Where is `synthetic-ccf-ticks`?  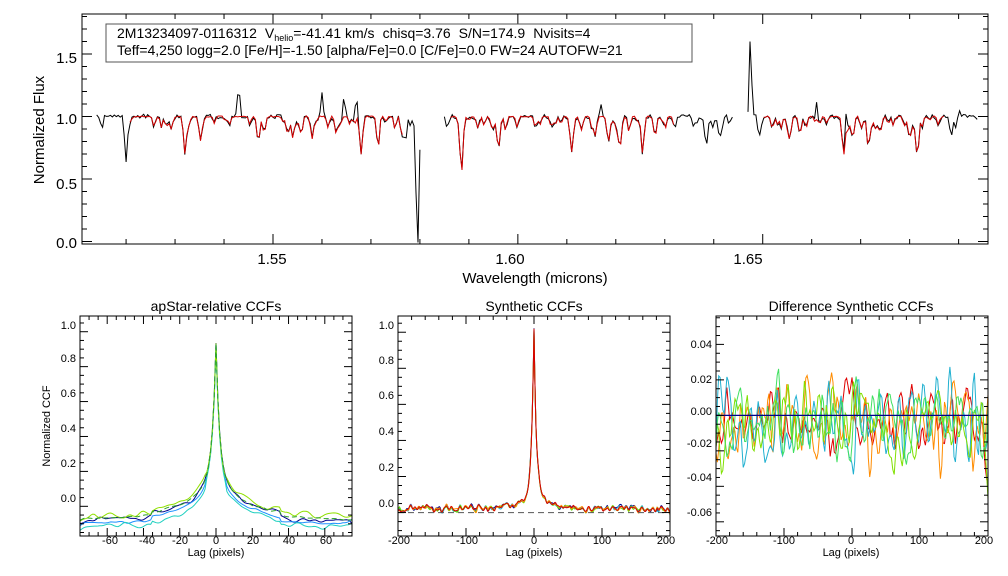 synthetic-ccf-ticks is located at coordinates (534, 426).